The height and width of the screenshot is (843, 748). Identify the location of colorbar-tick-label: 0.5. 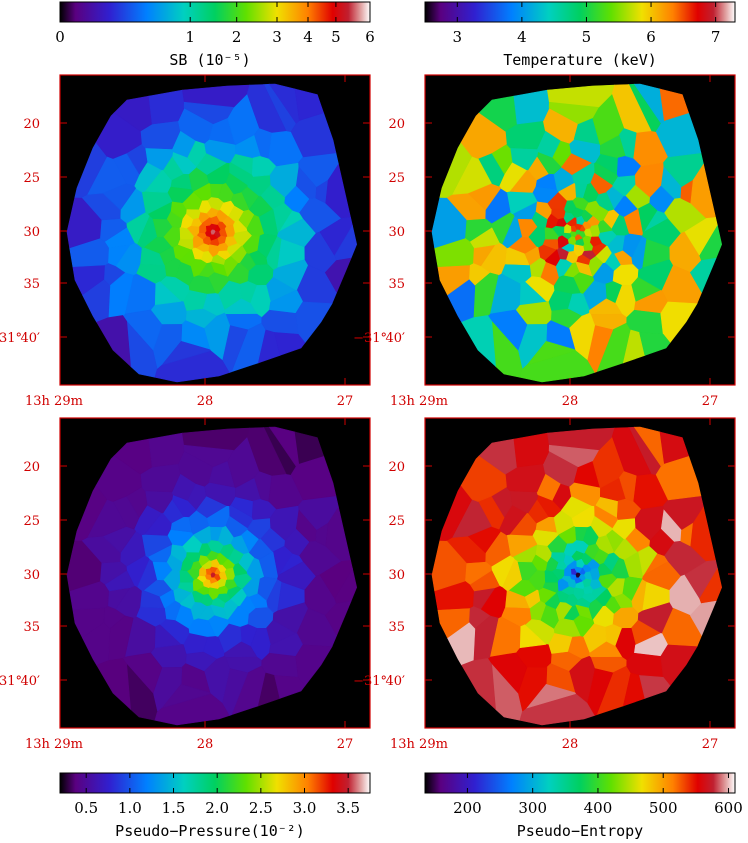
(86, 808).